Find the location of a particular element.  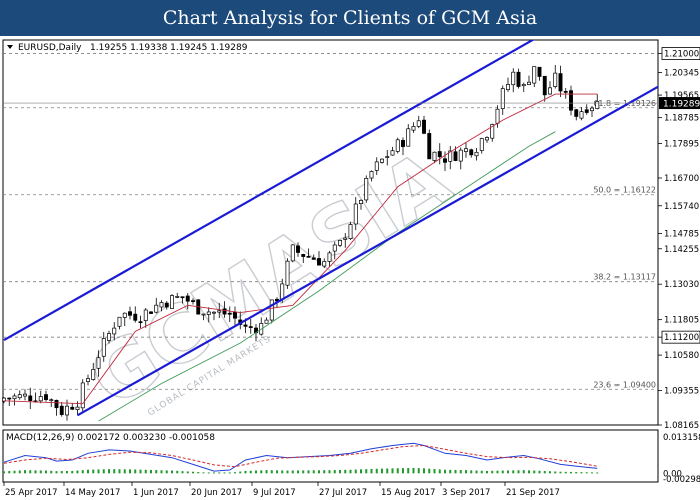

collapse-triangle-icon is located at coordinates (10, 47).